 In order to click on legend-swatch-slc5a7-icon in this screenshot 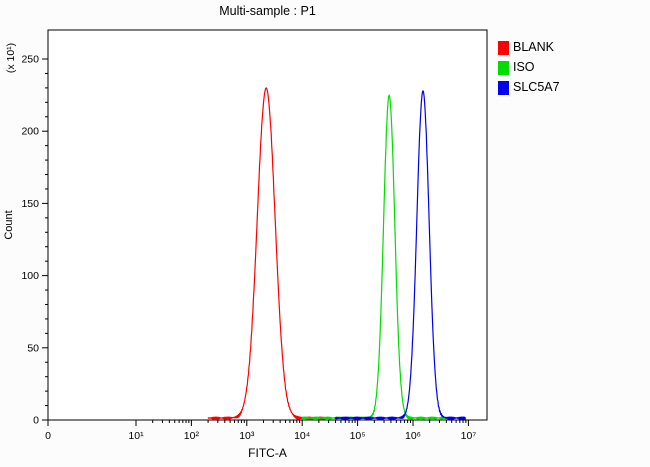, I will do `click(503, 87)`.